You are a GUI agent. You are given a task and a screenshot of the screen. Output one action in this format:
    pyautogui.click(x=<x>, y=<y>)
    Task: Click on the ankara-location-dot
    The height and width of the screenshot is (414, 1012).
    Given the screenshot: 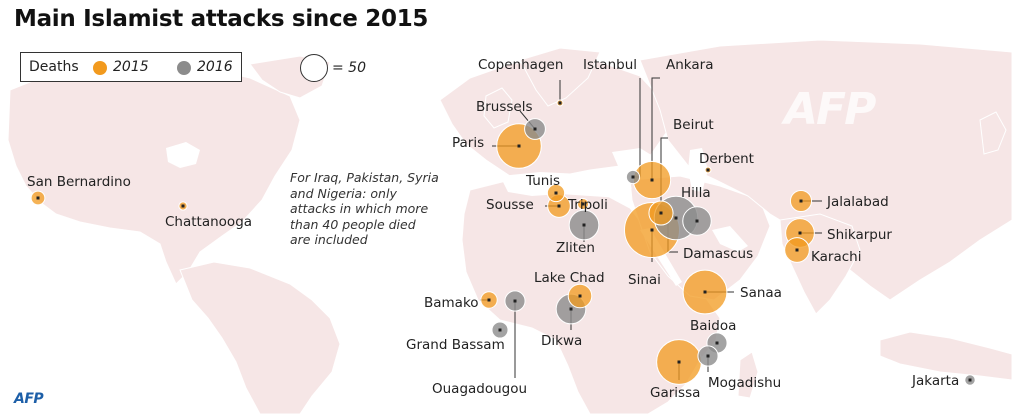 What is the action you would take?
    pyautogui.click(x=652, y=180)
    